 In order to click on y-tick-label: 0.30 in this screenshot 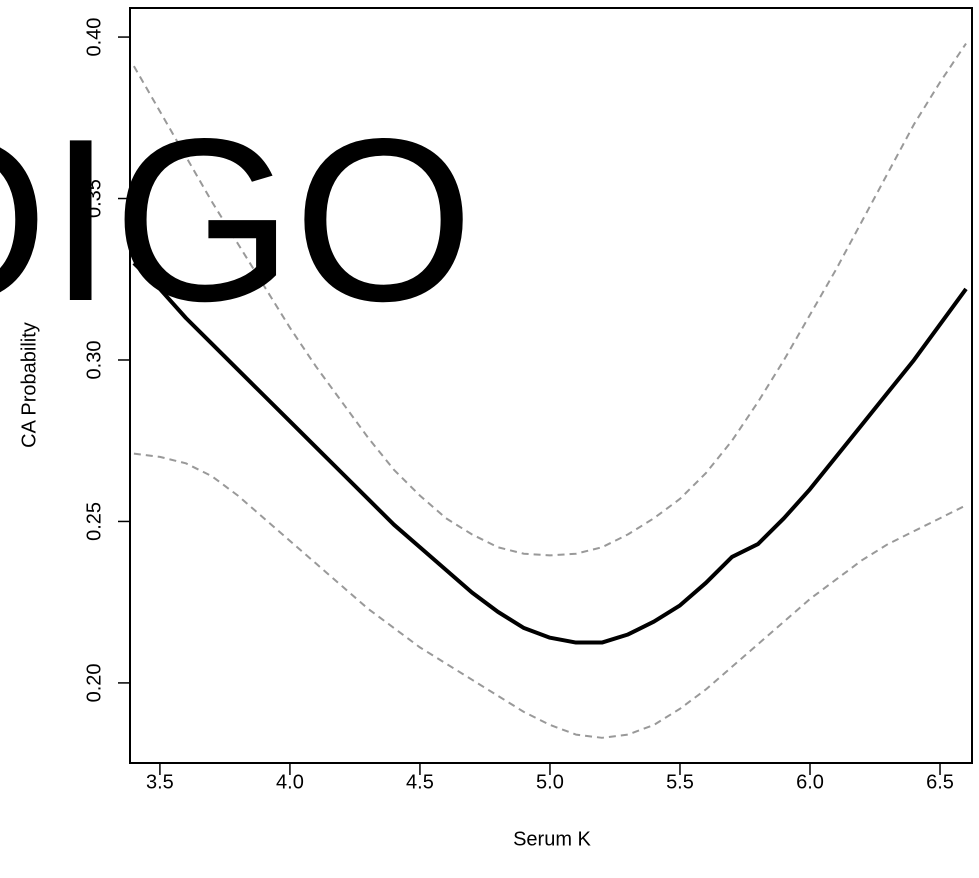, I will do `click(94, 360)`.